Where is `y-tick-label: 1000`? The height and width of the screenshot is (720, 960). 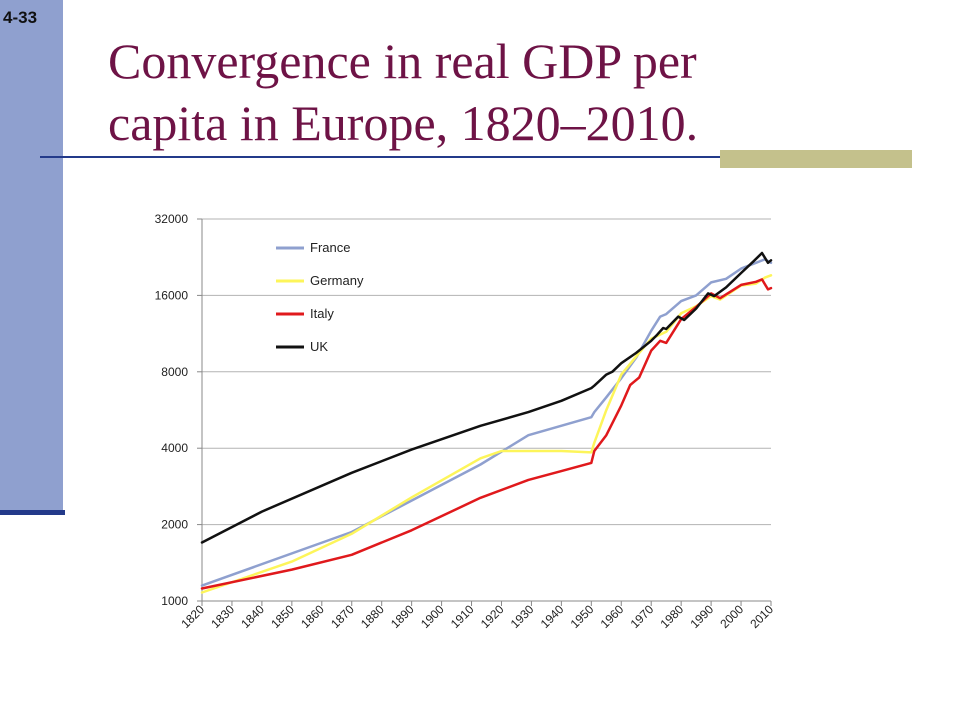
y-tick-label: 1000 is located at coordinates (174, 601).